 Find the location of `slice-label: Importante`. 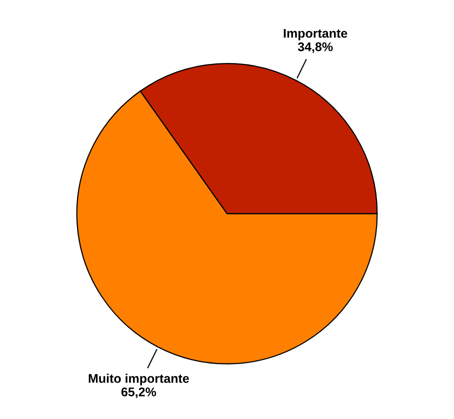

slice-label: Importante is located at coordinates (316, 34).